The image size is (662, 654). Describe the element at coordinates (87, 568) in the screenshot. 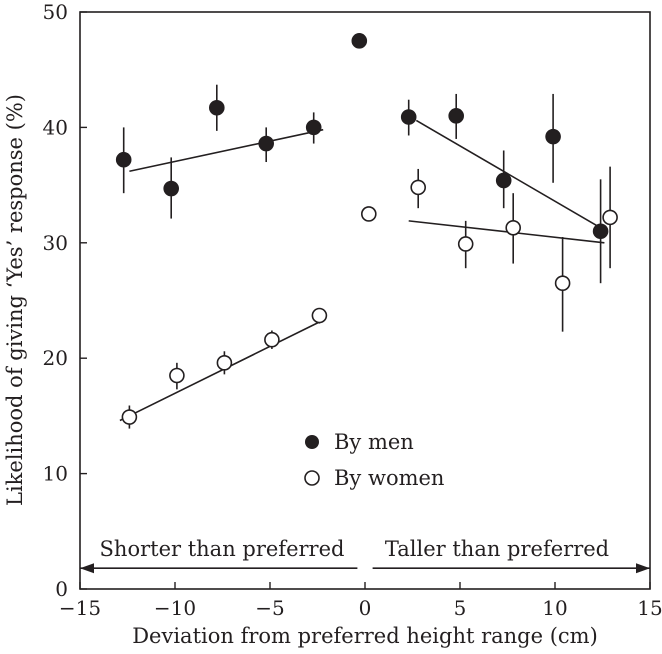

I see `left-region-arrow-head` at that location.